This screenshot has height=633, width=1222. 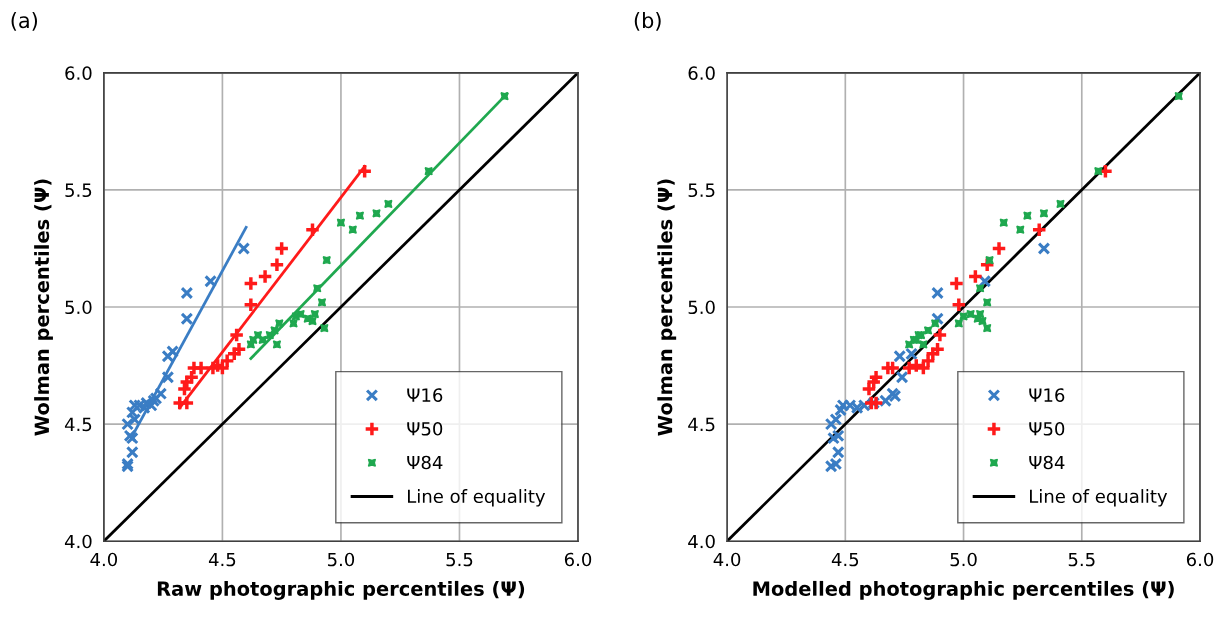 I want to click on chart-title: (b), so click(x=647, y=21).